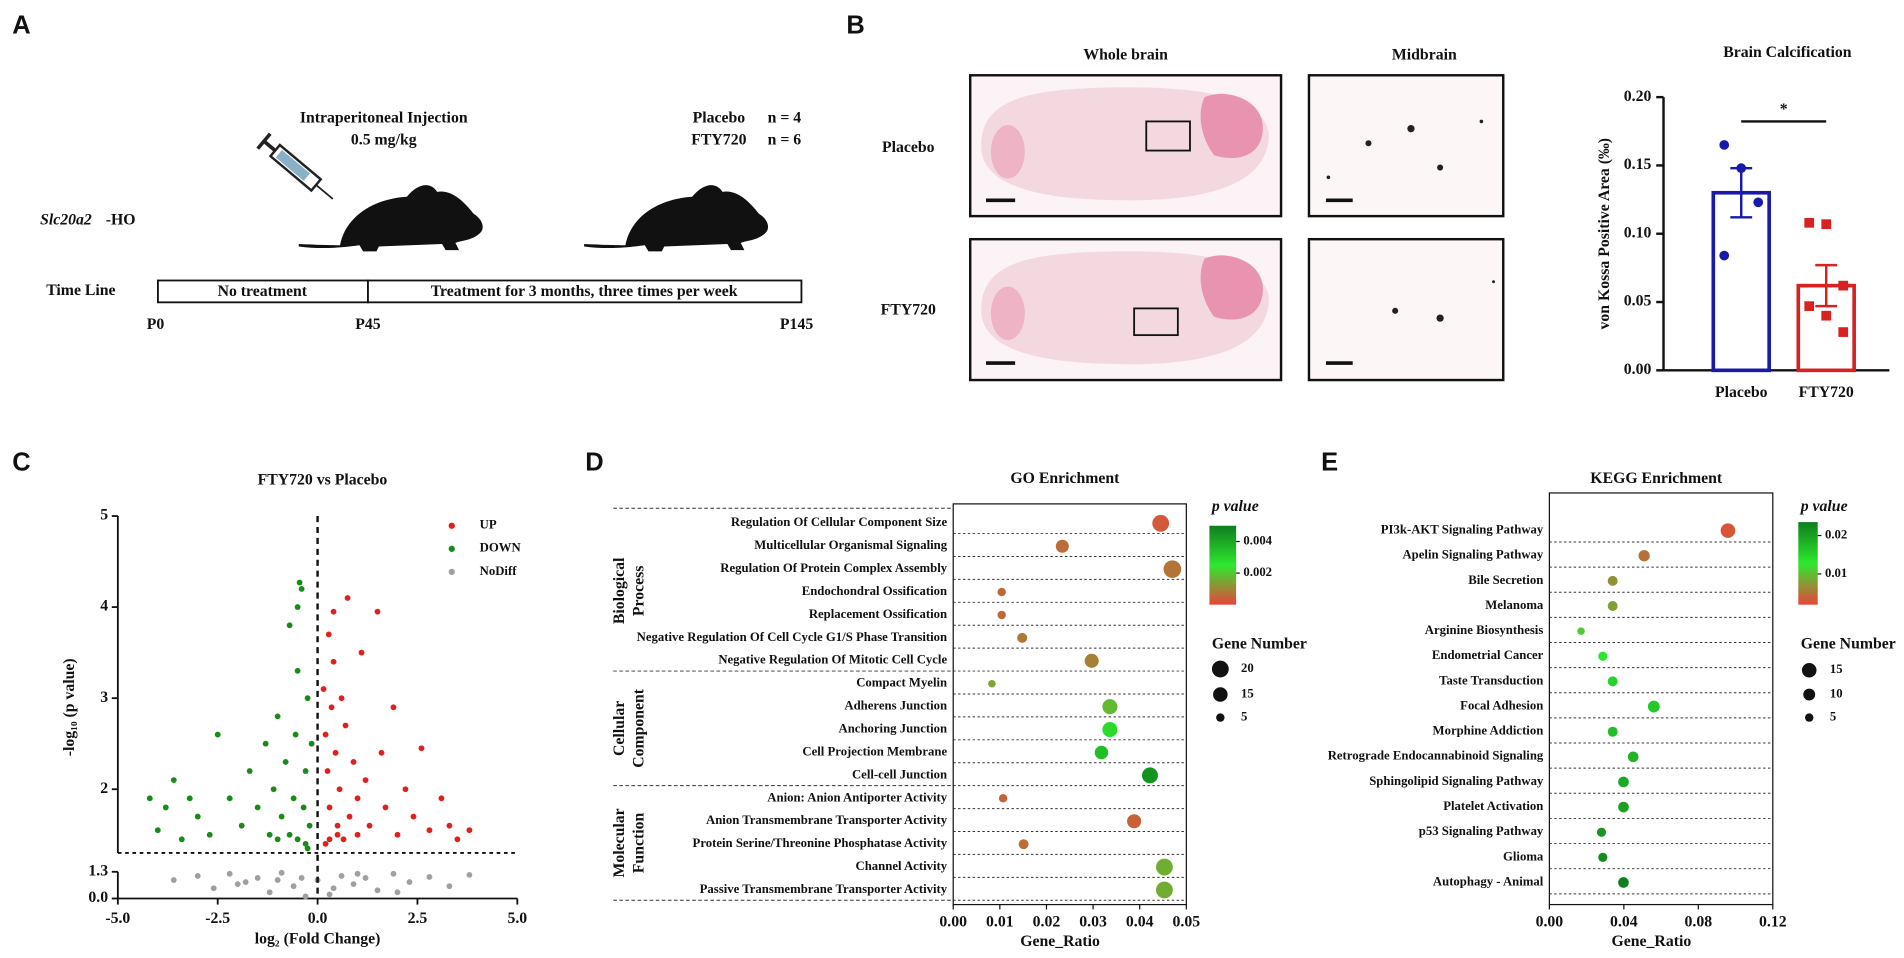 This screenshot has height=958, width=1904. Describe the element at coordinates (1065, 478) in the screenshot. I see `chart-title: GO Enrichment` at that location.